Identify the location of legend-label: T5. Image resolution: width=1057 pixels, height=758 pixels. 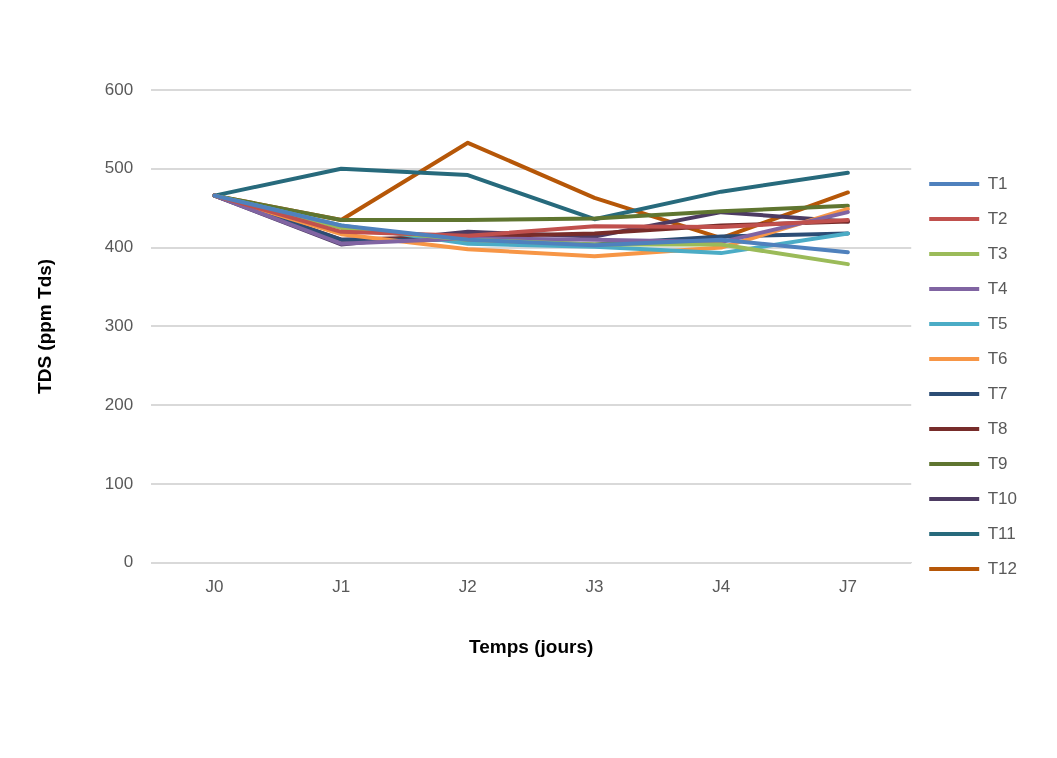
(997, 323).